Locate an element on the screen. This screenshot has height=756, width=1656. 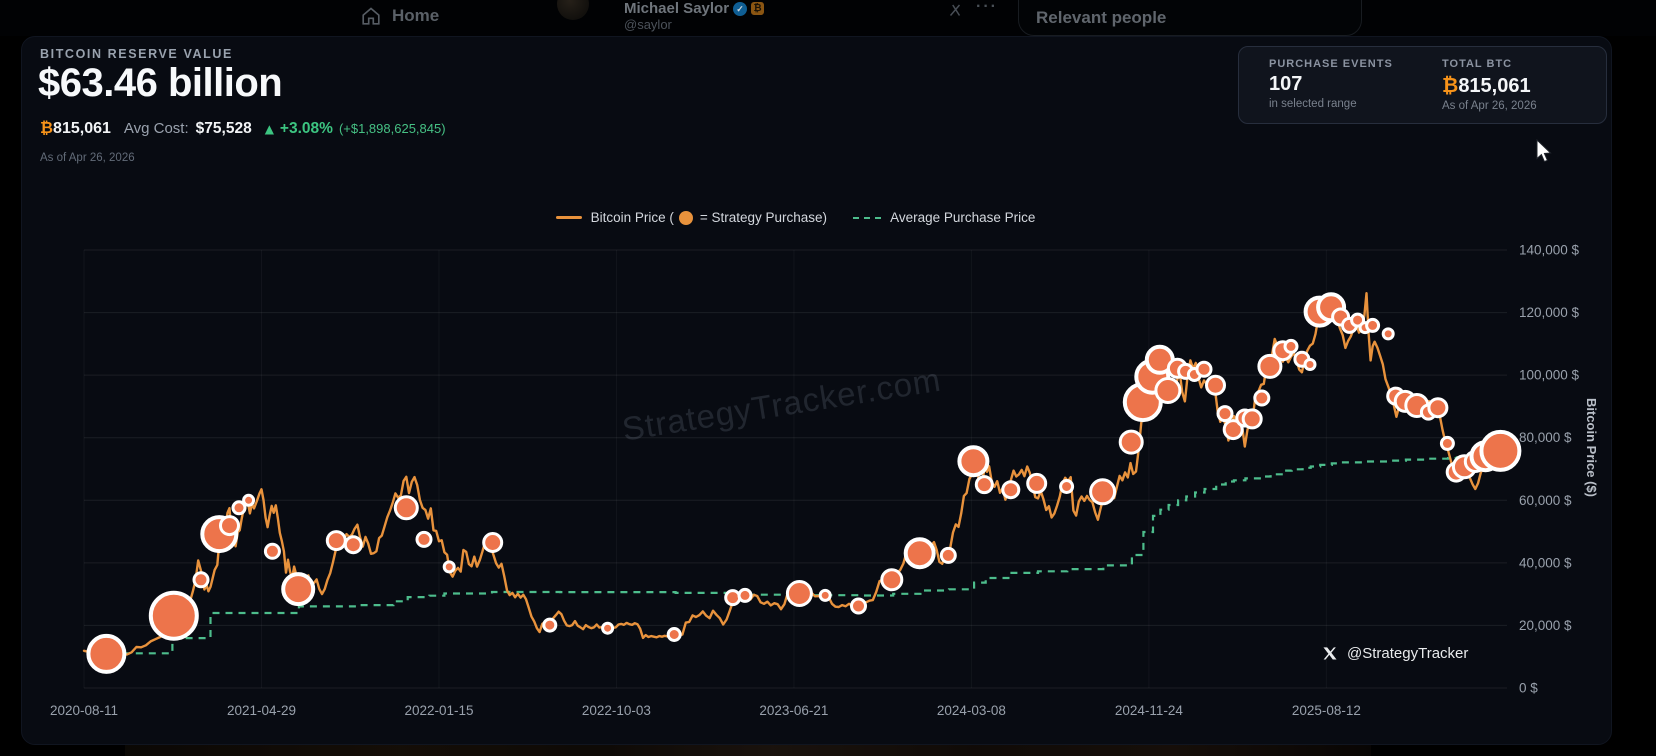
y-tick-label: 0 $ is located at coordinates (1528, 688).